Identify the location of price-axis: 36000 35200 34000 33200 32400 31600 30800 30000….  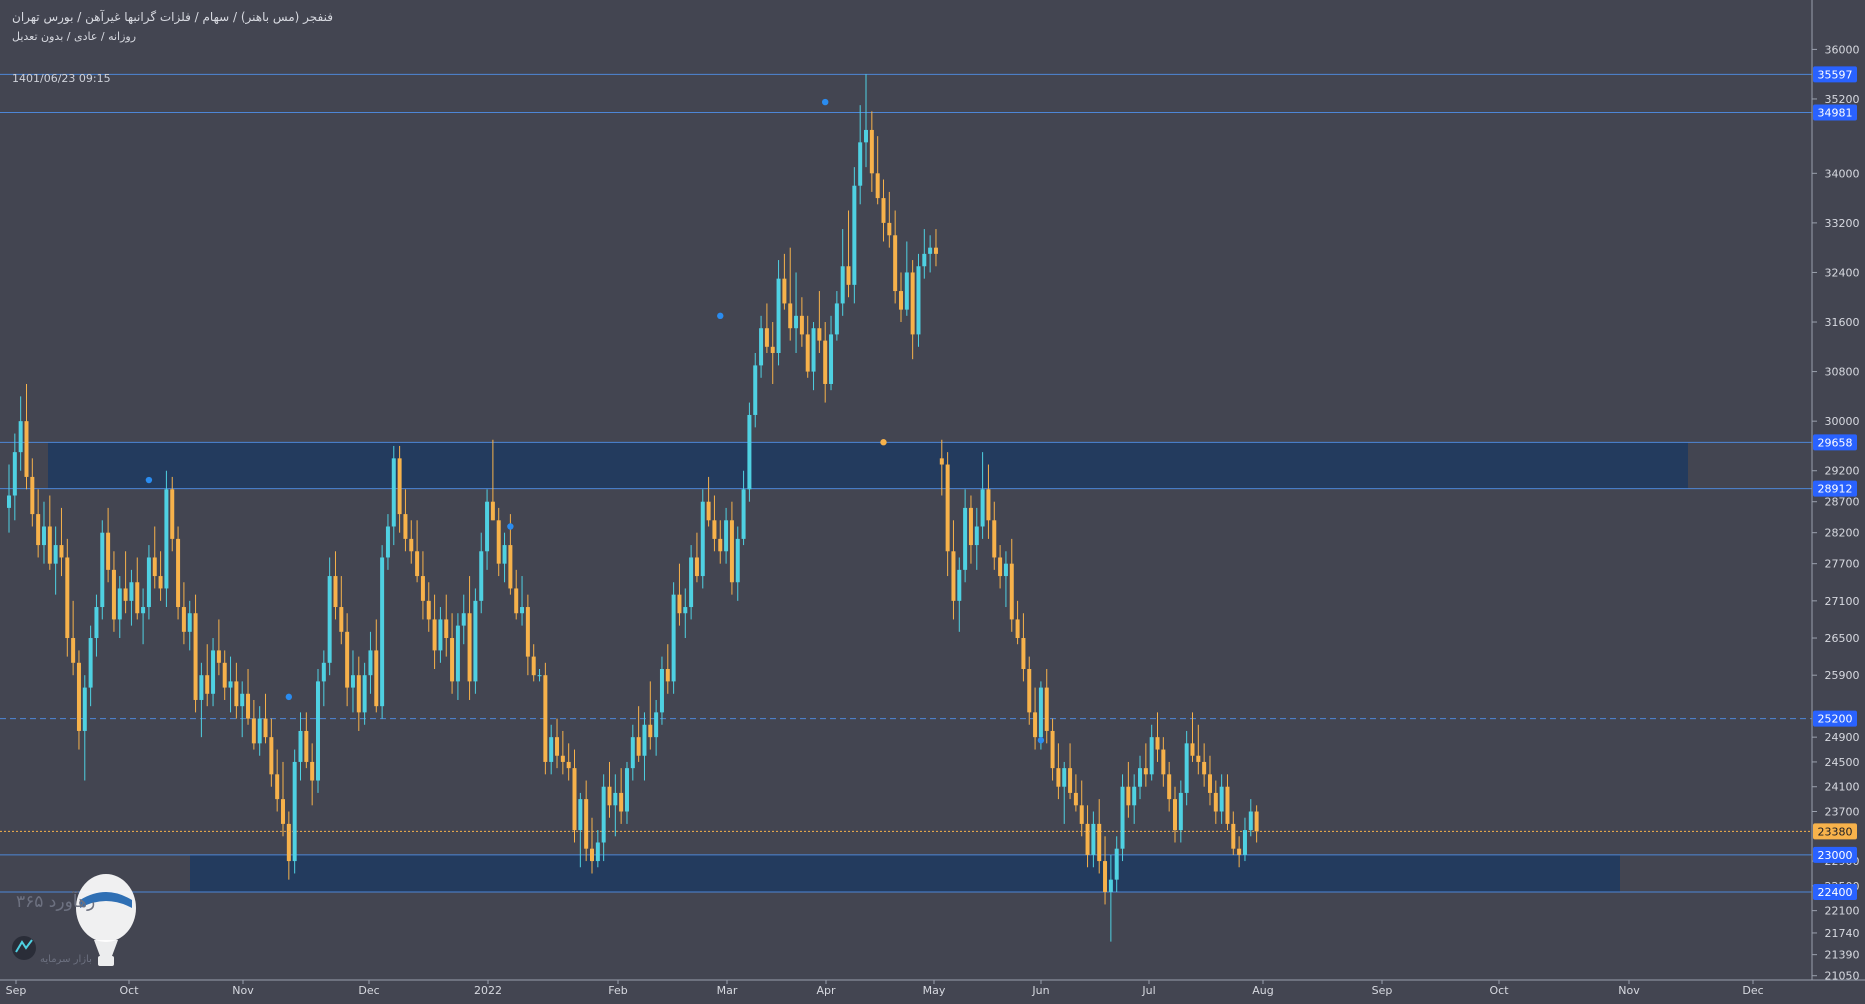
(1836, 513).